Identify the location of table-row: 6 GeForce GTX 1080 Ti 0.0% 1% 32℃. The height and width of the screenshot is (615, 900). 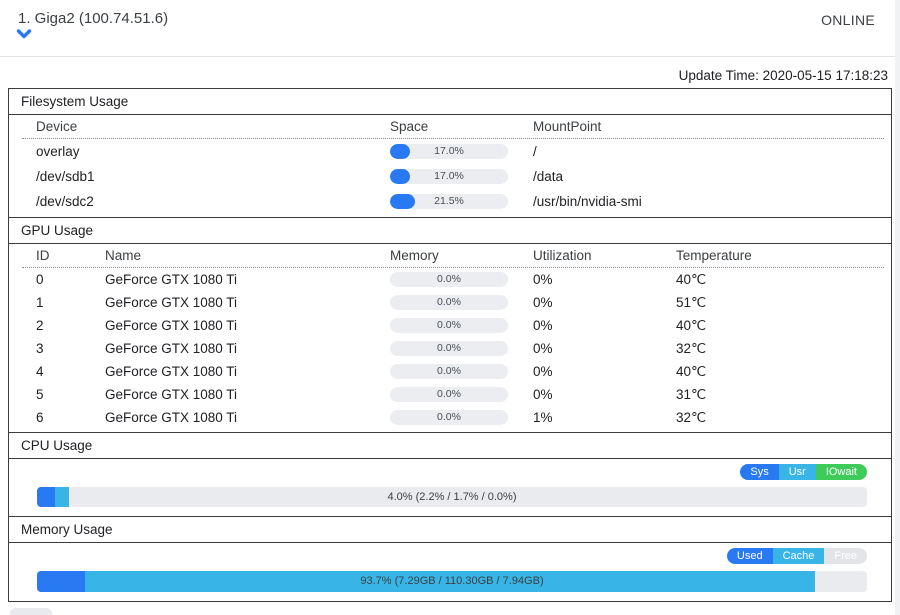
(450, 417).